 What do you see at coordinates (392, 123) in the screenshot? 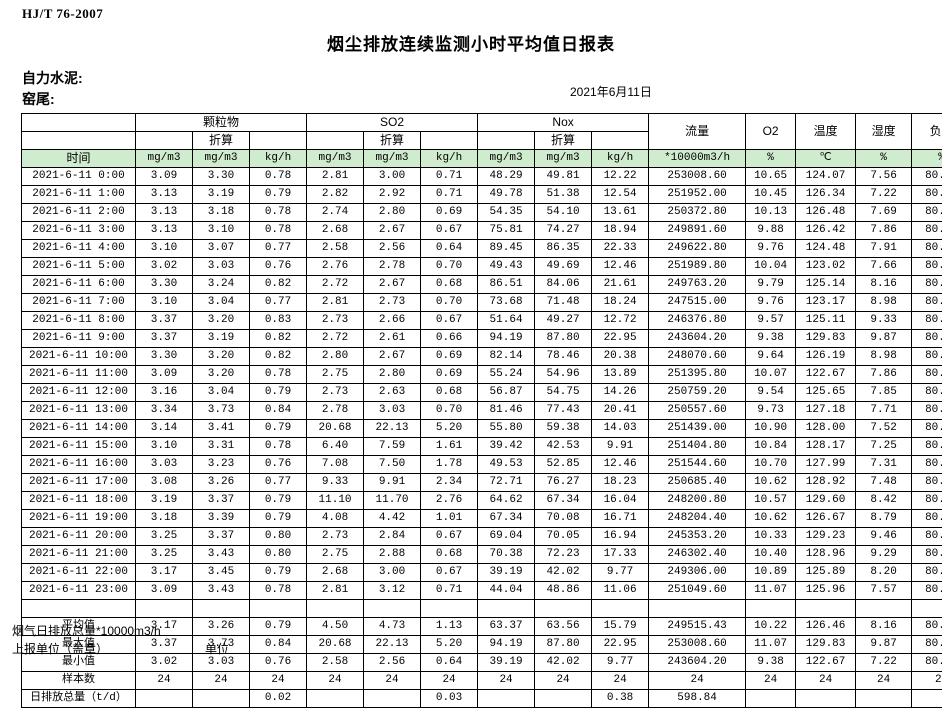
I see `group-header-so2: SO2` at bounding box center [392, 123].